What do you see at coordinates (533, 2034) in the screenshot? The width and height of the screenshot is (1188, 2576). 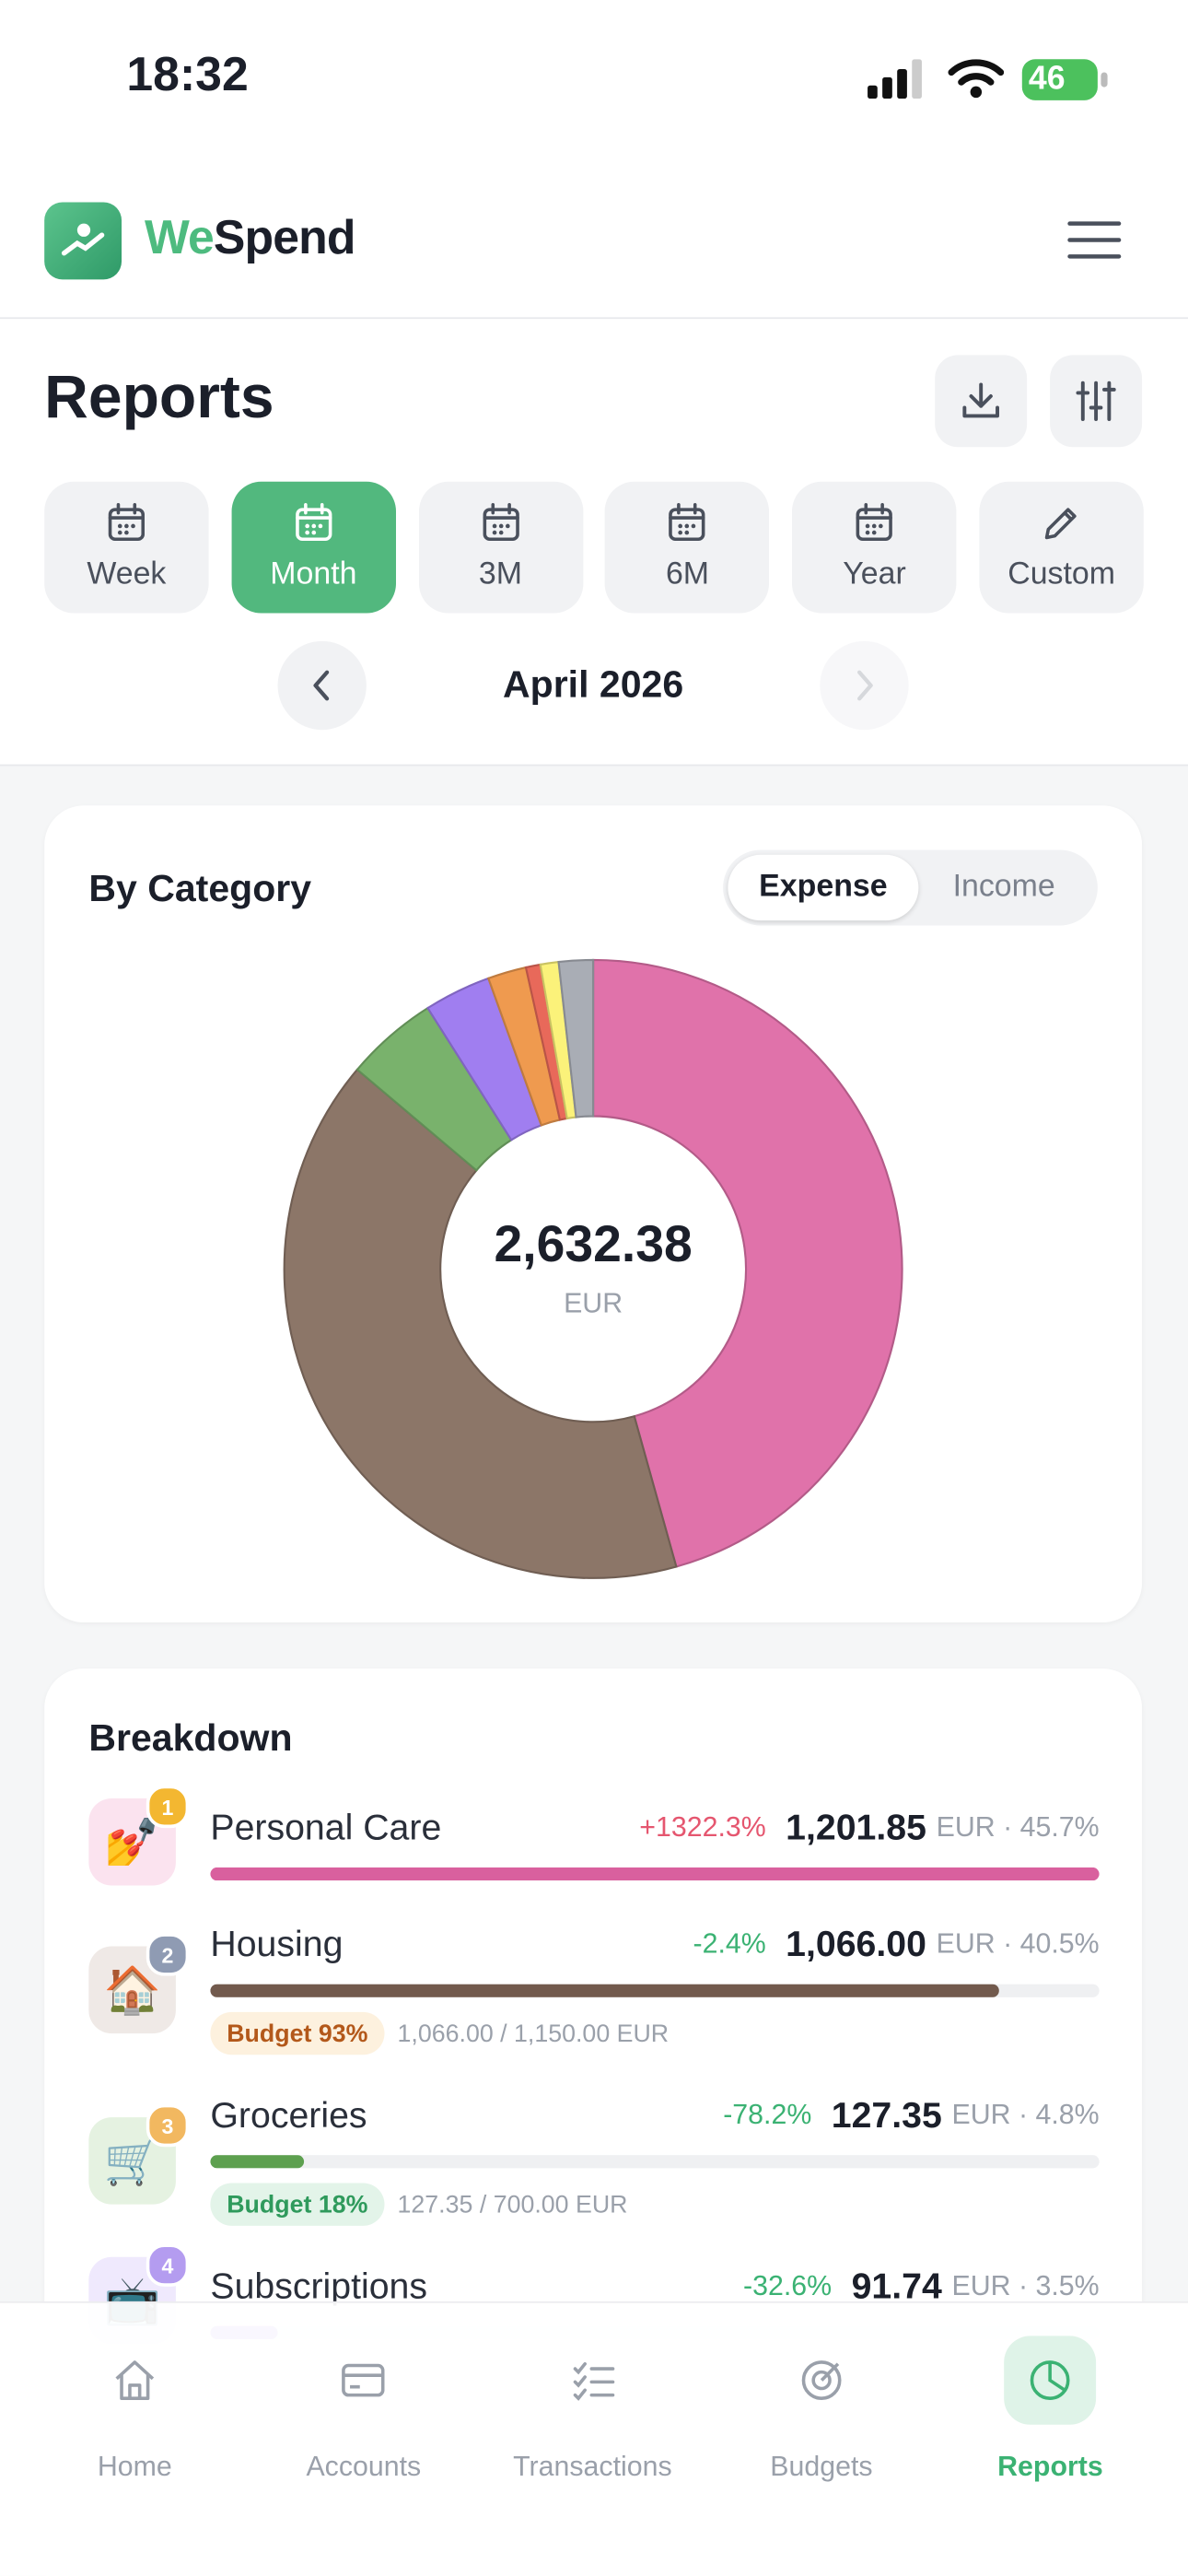 I see `budget-detail: 1,066.00 / 1,150.00 EUR` at bounding box center [533, 2034].